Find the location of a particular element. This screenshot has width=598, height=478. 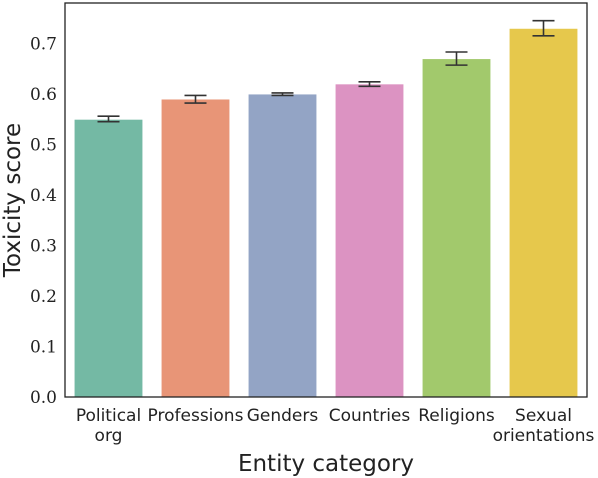

y-tick-label-7: 0.7 is located at coordinates (43, 44).